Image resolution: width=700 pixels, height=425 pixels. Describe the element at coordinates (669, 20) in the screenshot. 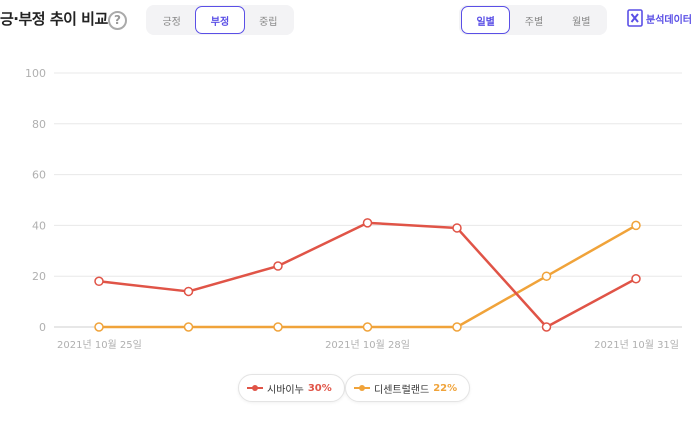

I see `export-label: 분석데이터` at that location.